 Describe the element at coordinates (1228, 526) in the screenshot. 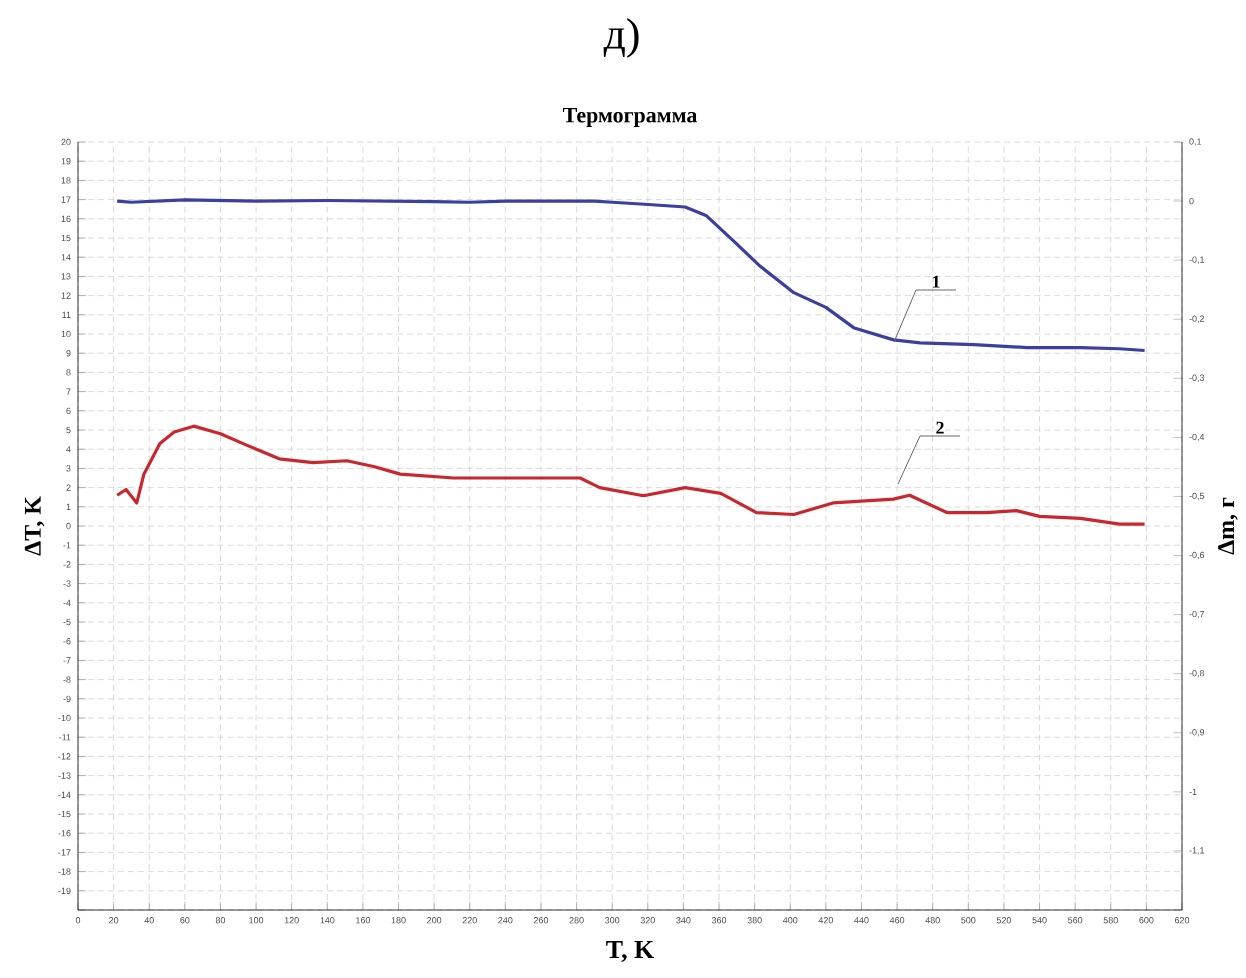

I see `y2-axis-title: Δm, г` at that location.